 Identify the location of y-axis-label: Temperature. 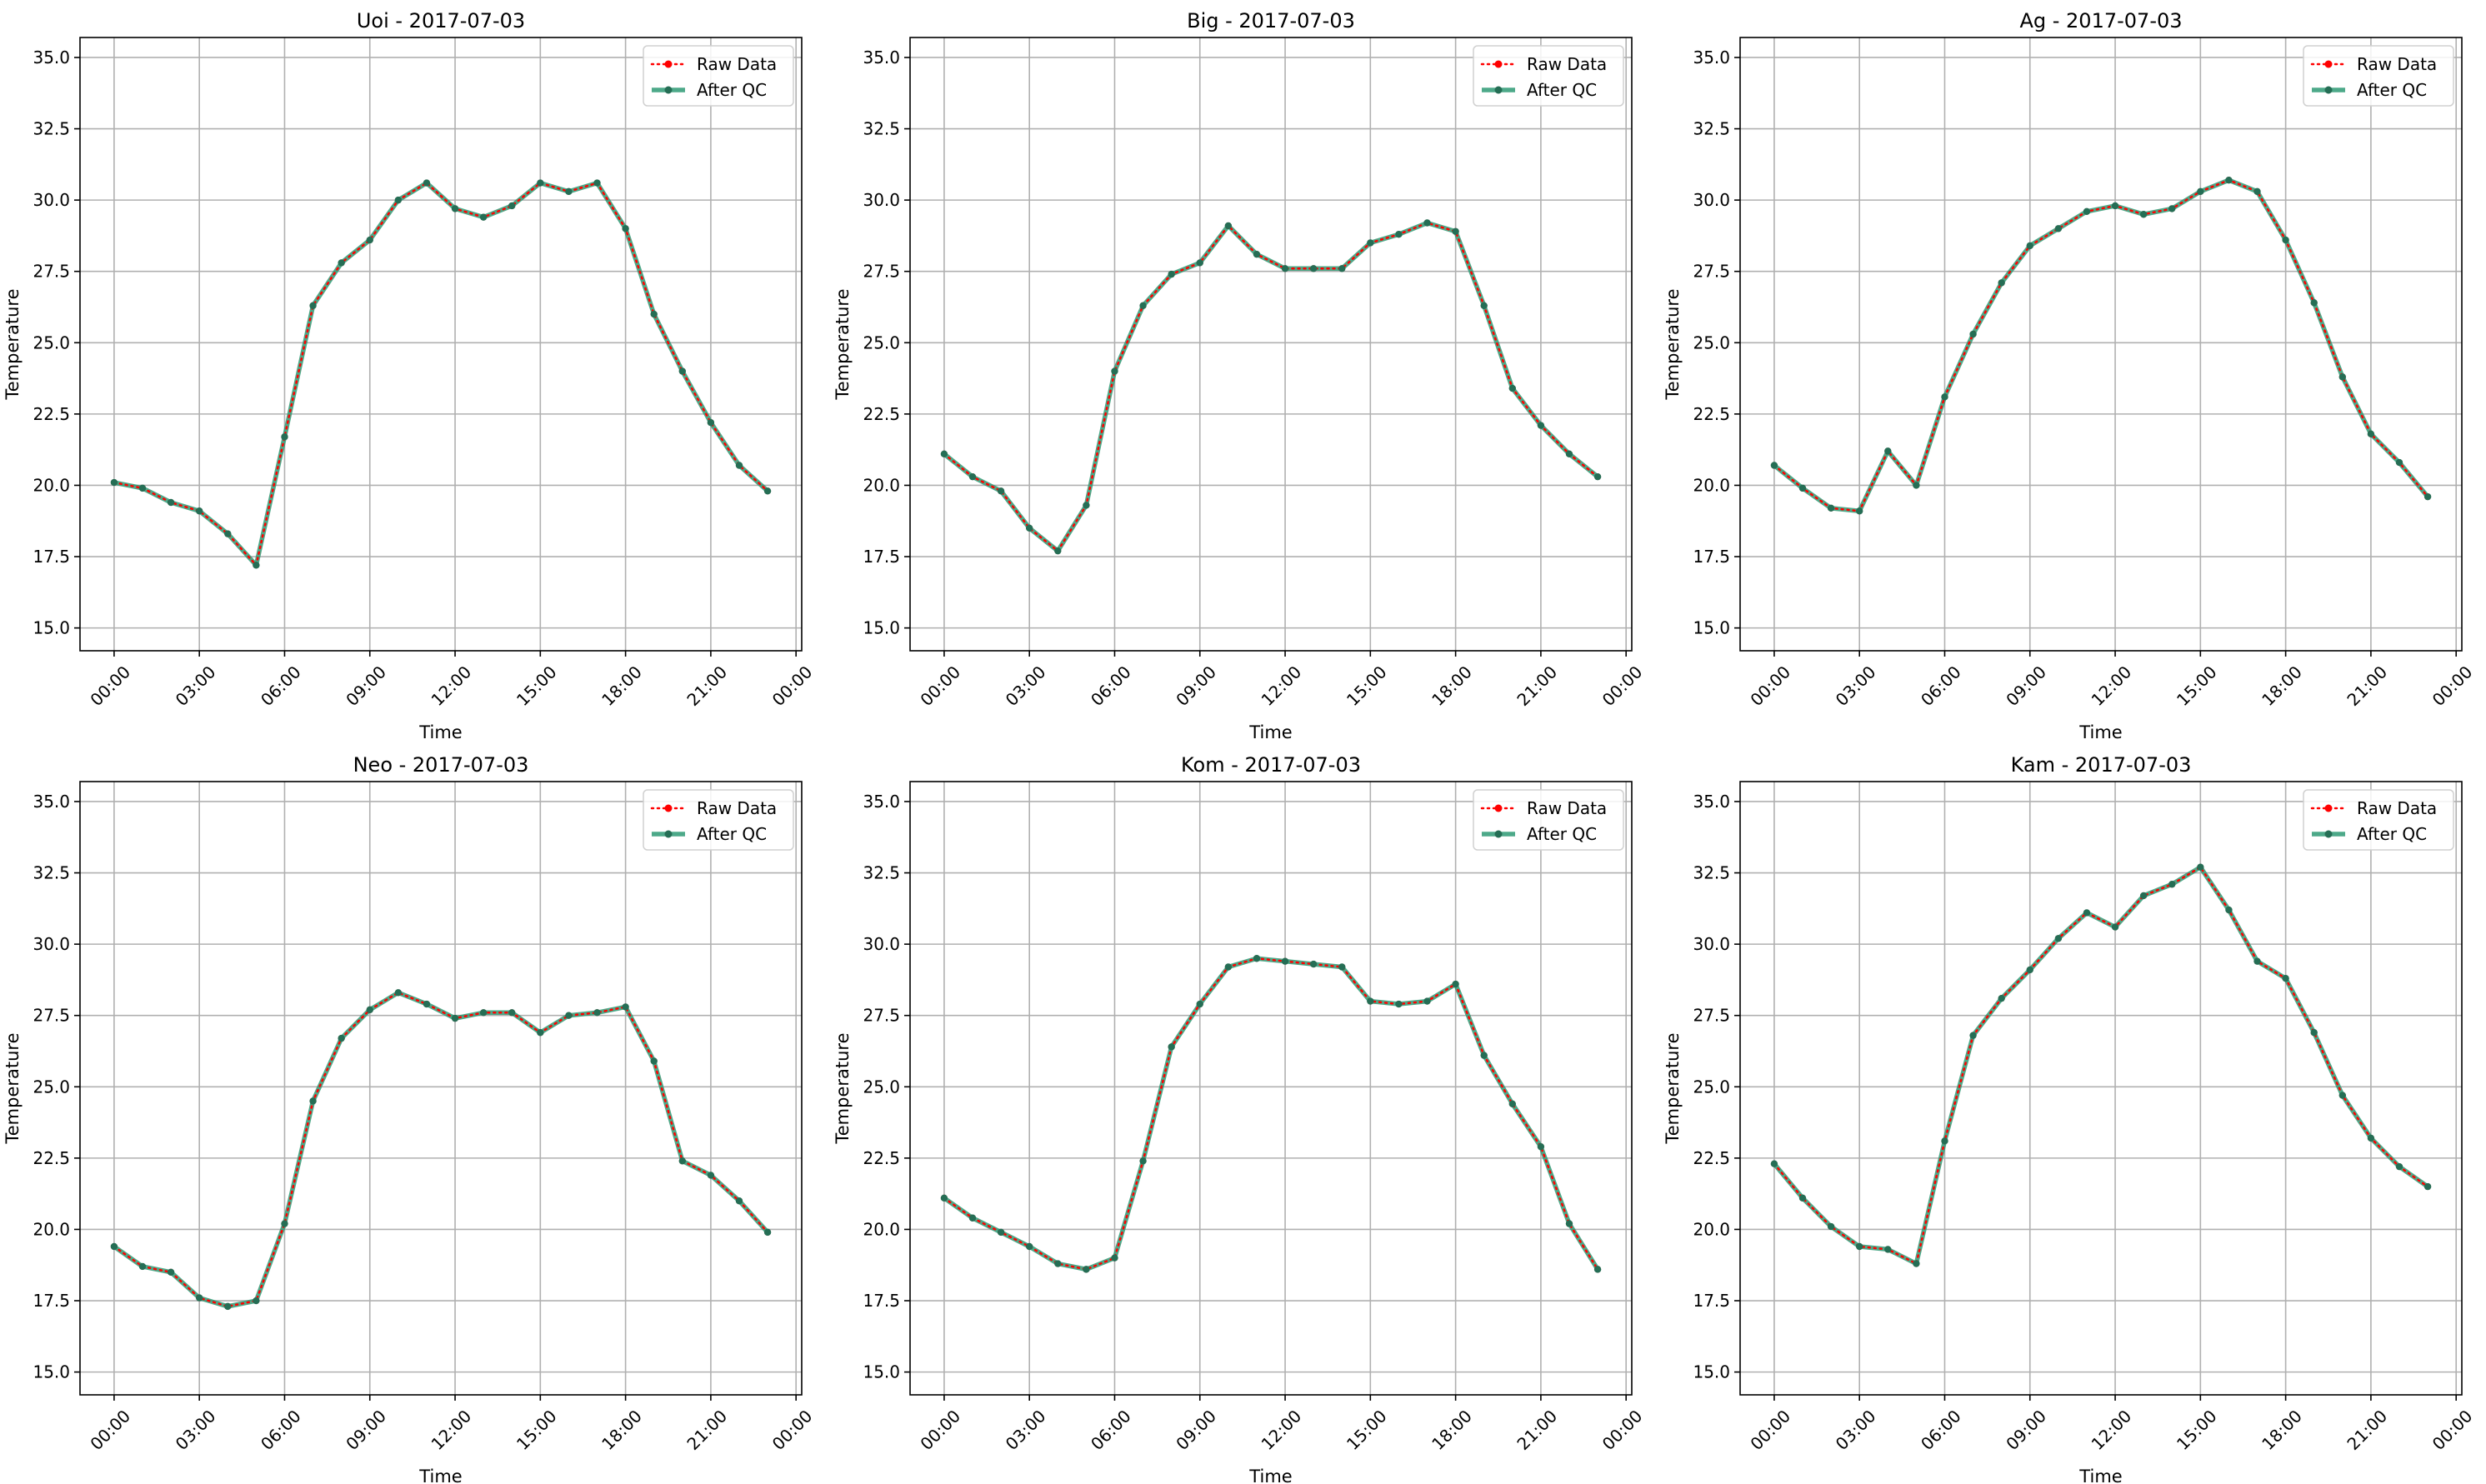
(13, 344).